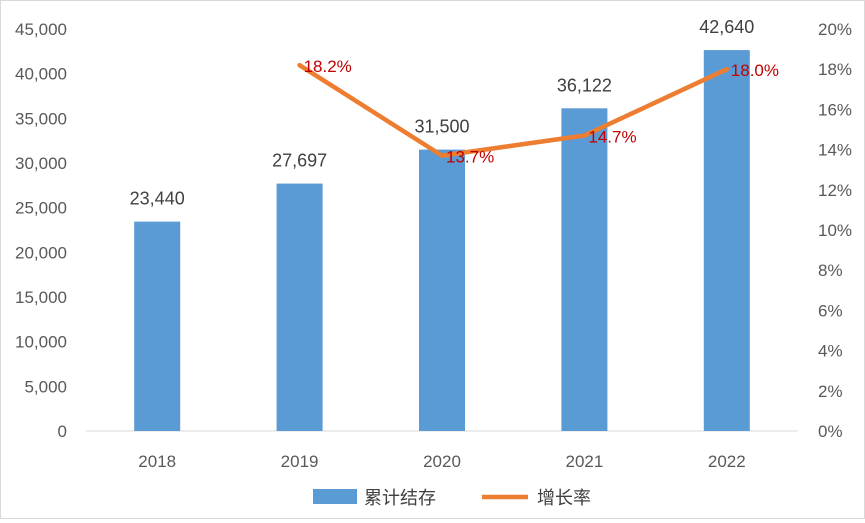 The image size is (865, 523). I want to click on y-right-tick-label: 6%, so click(830, 310).